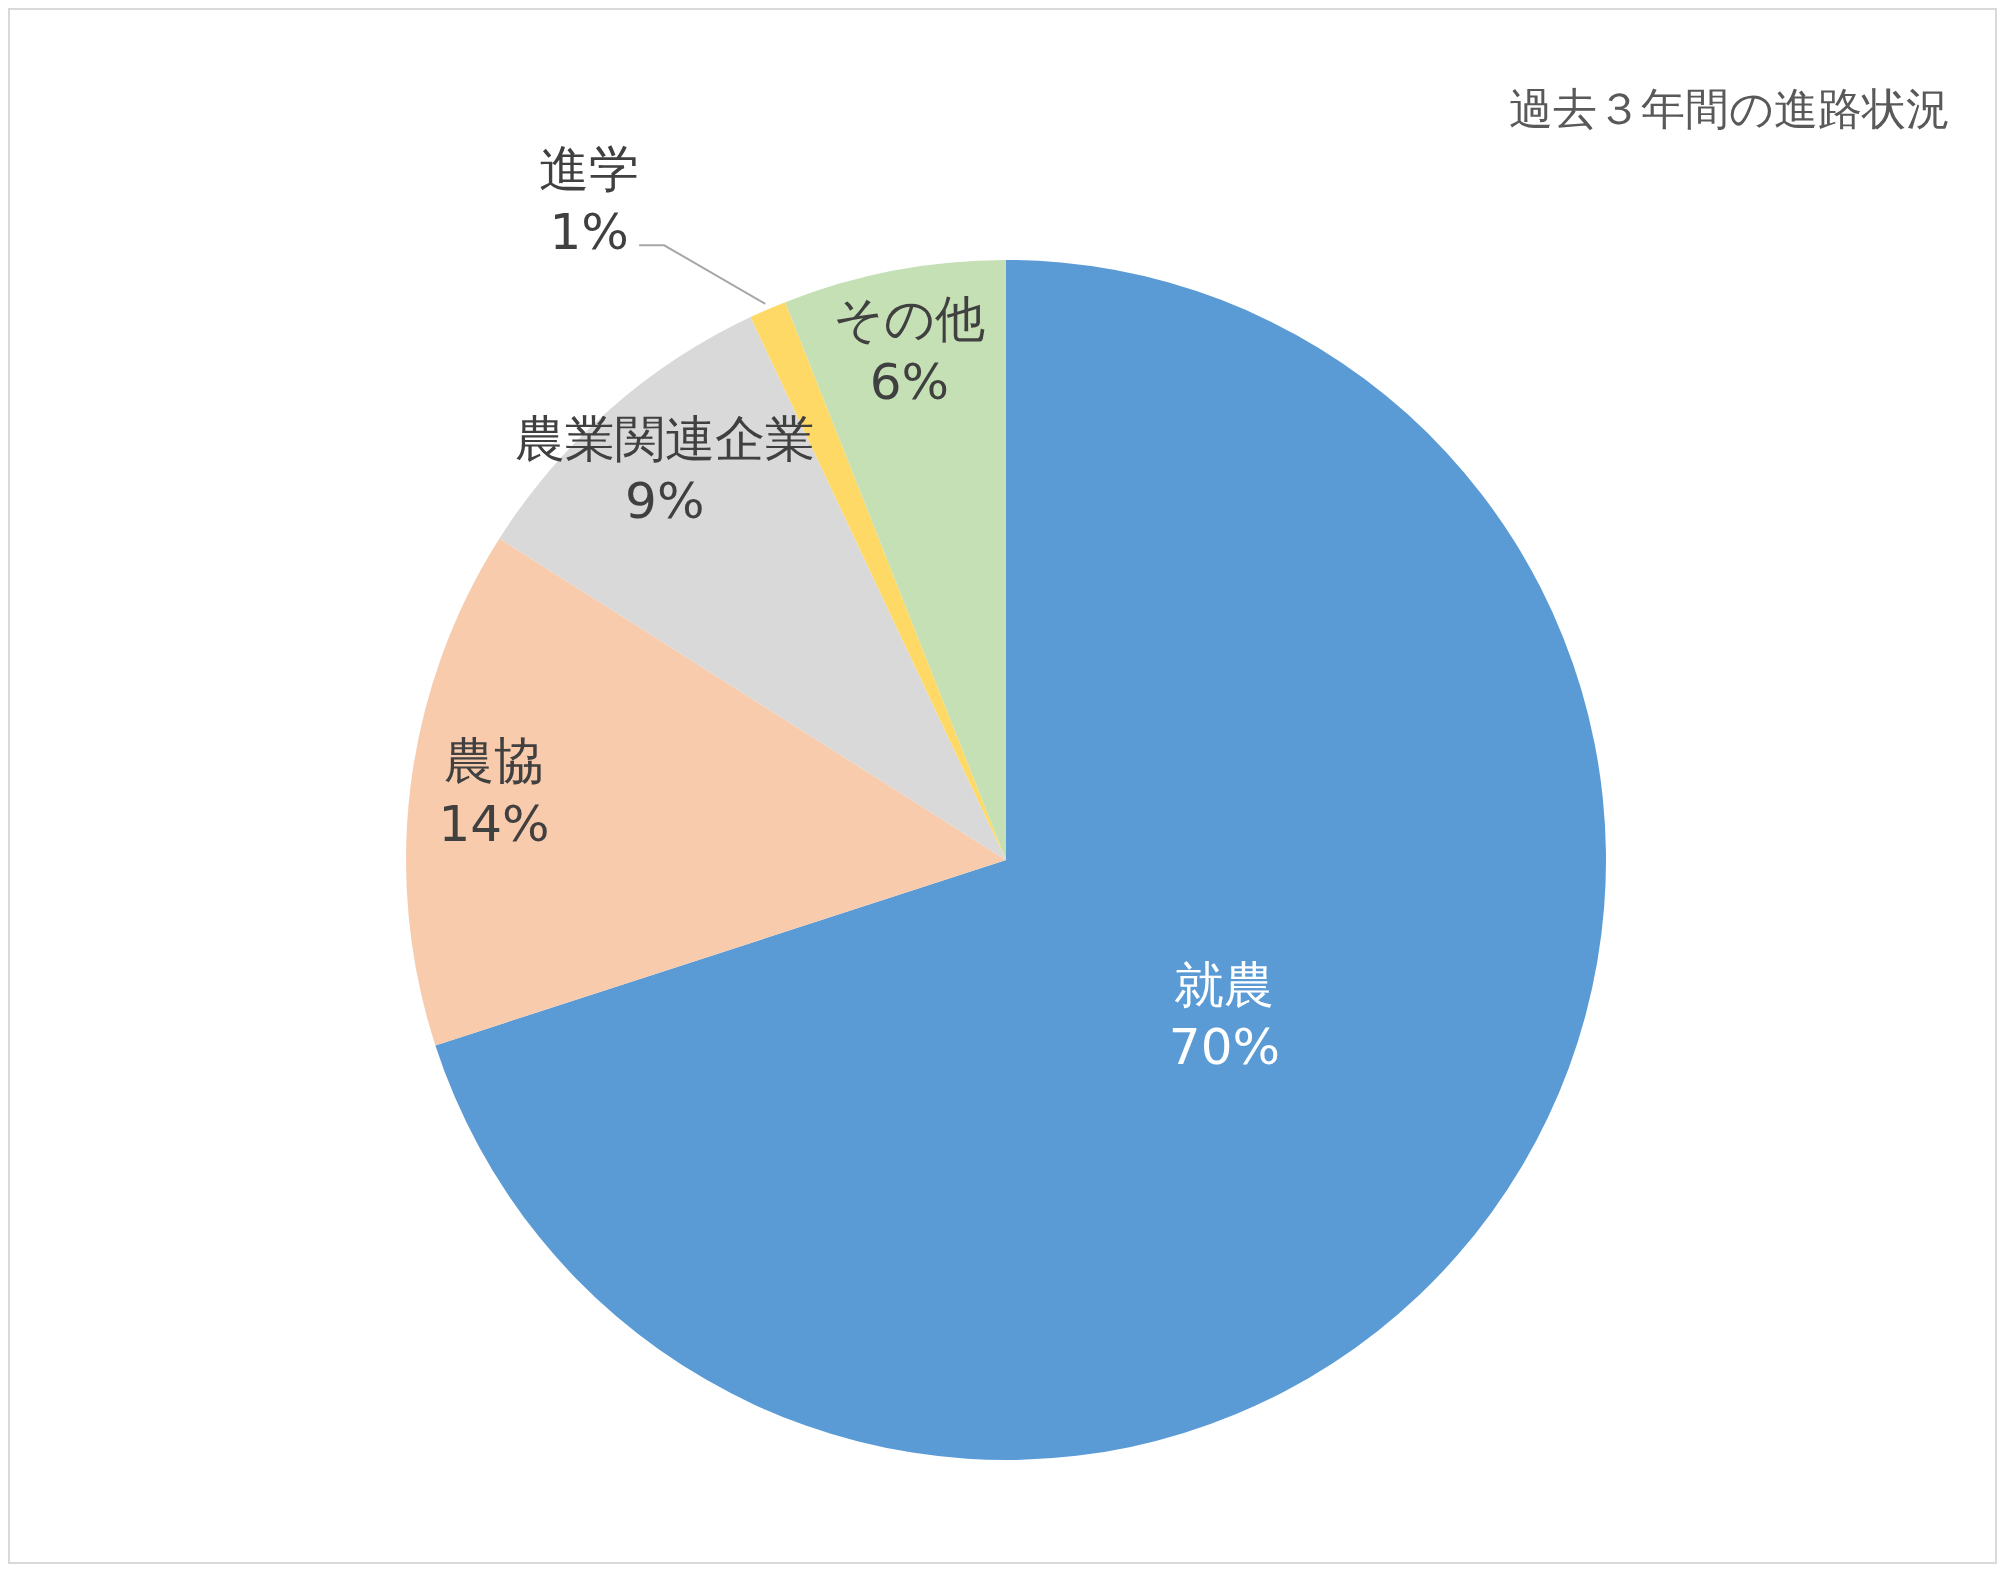 This screenshot has height=1570, width=2003. Describe the element at coordinates (1224, 984) in the screenshot. I see `slice-label: 就農` at that location.